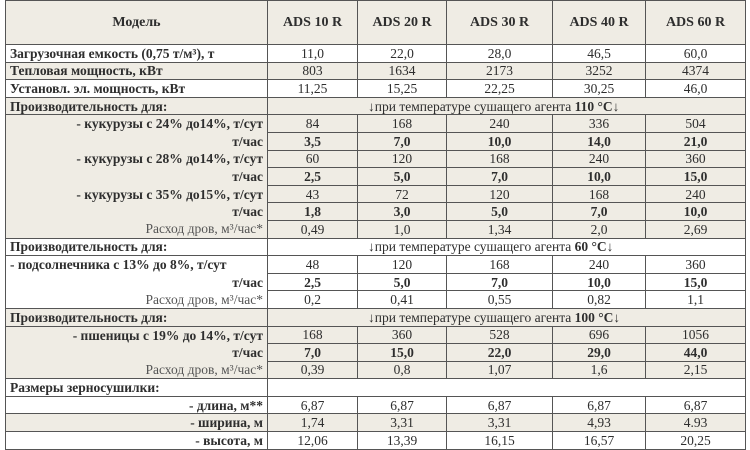 This screenshot has height=450, width=750. I want to click on temperature-value: 60 °C, so click(590, 247).